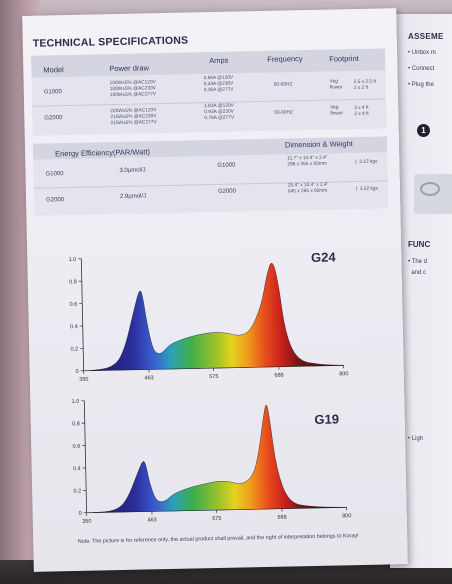  I want to click on row-model: G2000, so click(53, 118).